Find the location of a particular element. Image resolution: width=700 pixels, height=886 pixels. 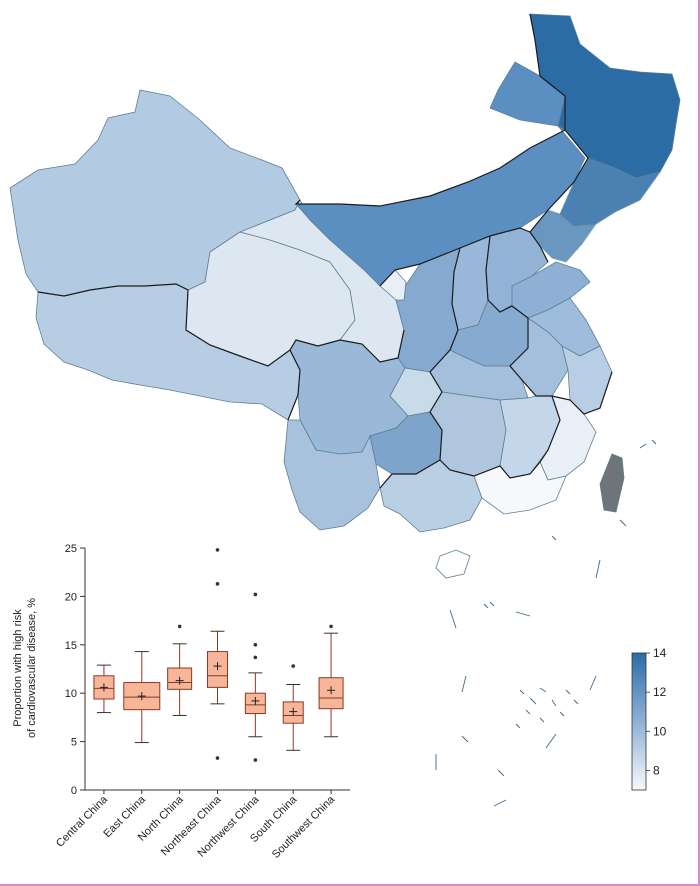

province-hainan is located at coordinates (453, 564).